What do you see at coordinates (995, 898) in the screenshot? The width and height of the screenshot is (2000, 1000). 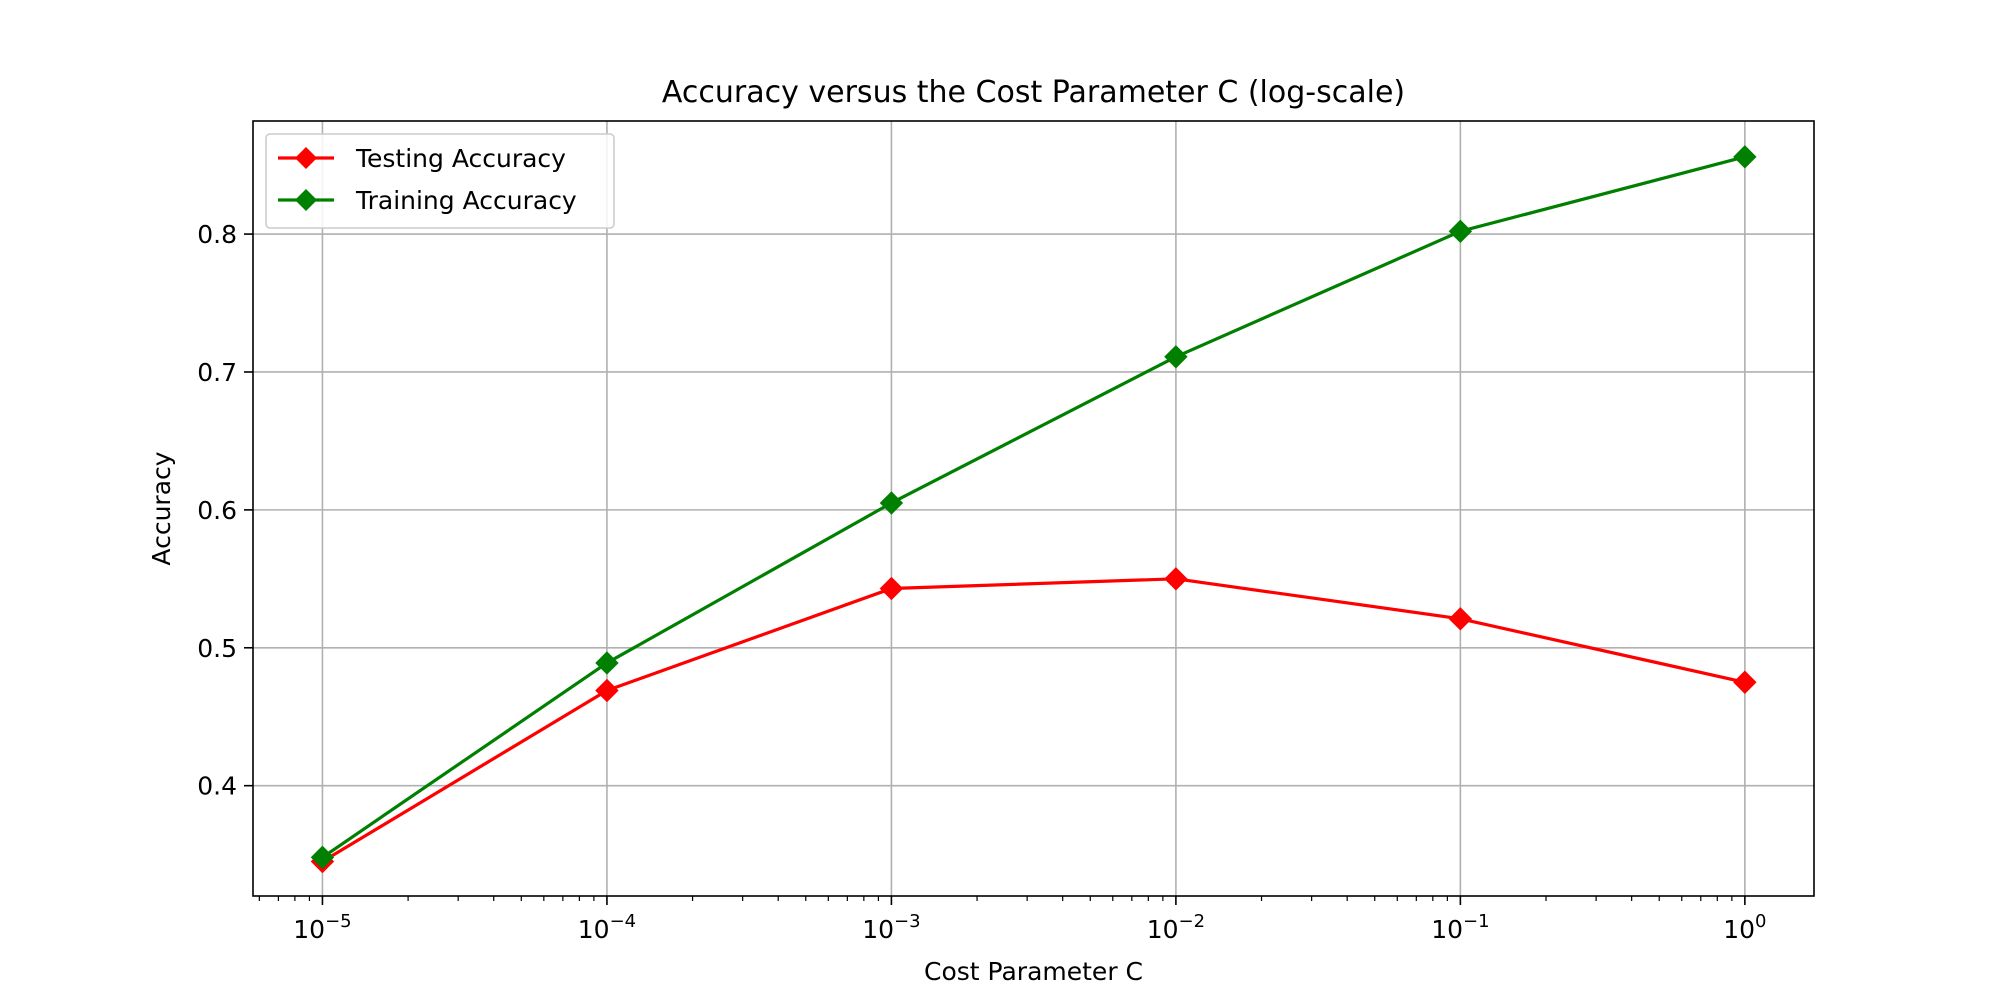 I see `x-minor-ticks` at bounding box center [995, 898].